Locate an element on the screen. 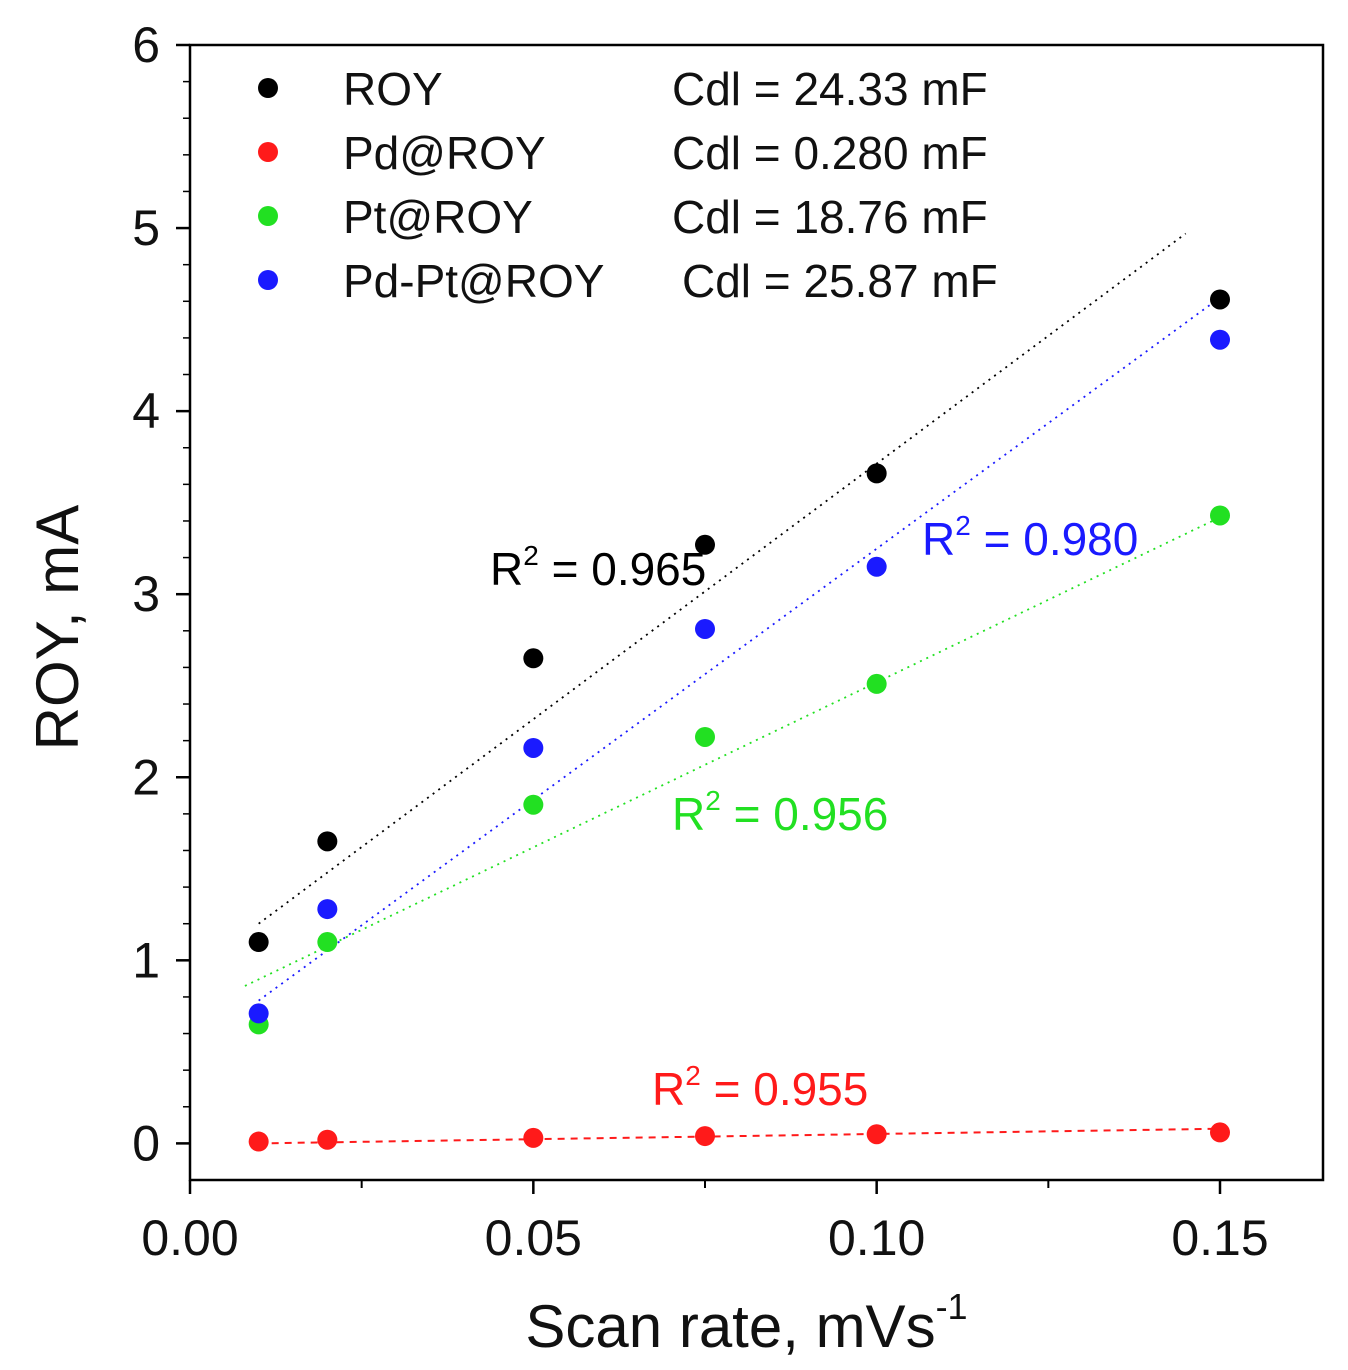 This screenshot has height=1370, width=1348. y-tick-label: 1 is located at coordinates (146, 960).